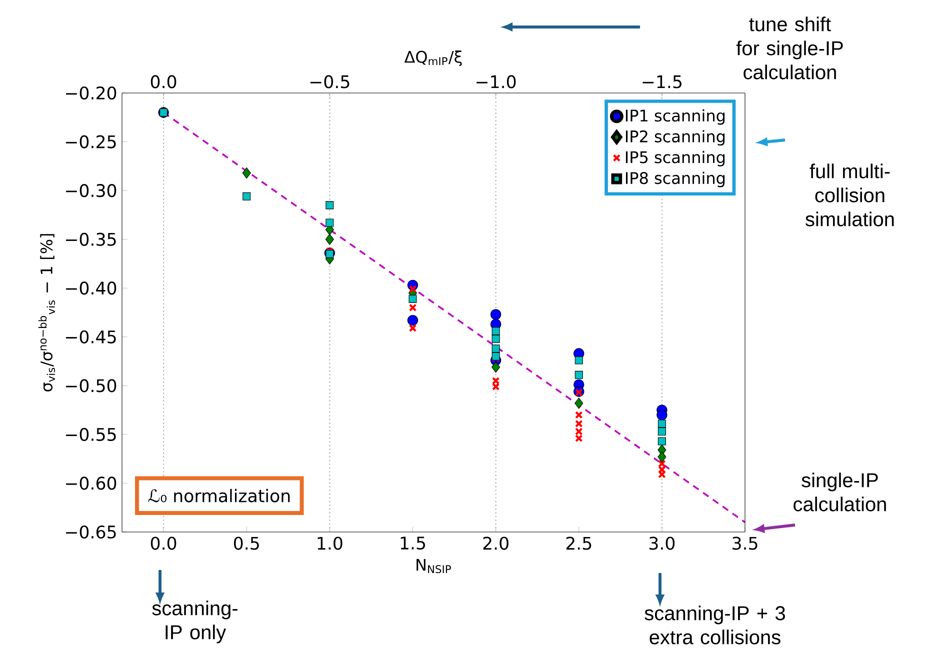 This screenshot has height=670, width=927. I want to click on y-tick-label: −0.20, so click(91, 93).